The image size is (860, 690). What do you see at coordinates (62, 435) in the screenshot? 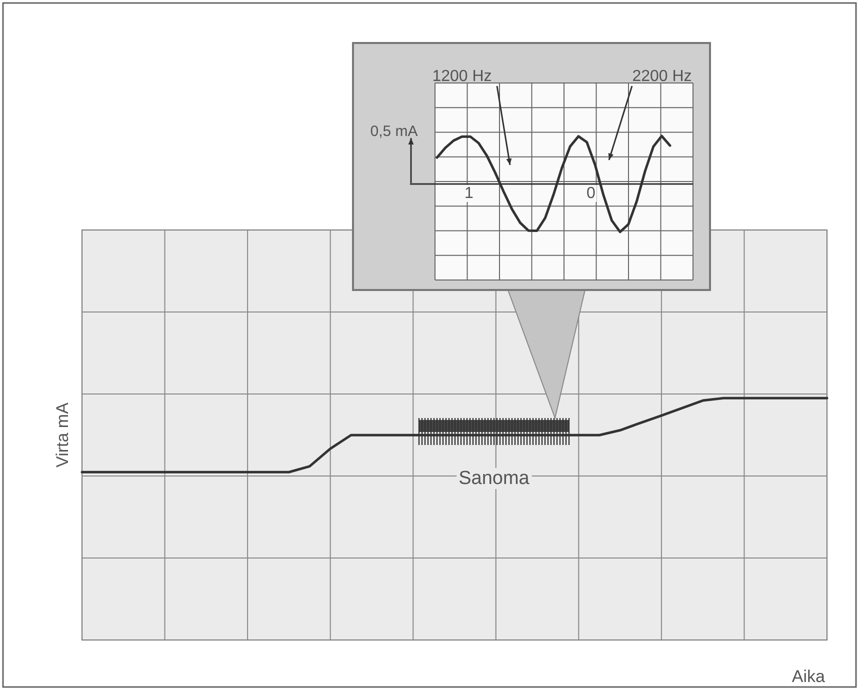
I see `y-axis-title: Virta mA` at bounding box center [62, 435].